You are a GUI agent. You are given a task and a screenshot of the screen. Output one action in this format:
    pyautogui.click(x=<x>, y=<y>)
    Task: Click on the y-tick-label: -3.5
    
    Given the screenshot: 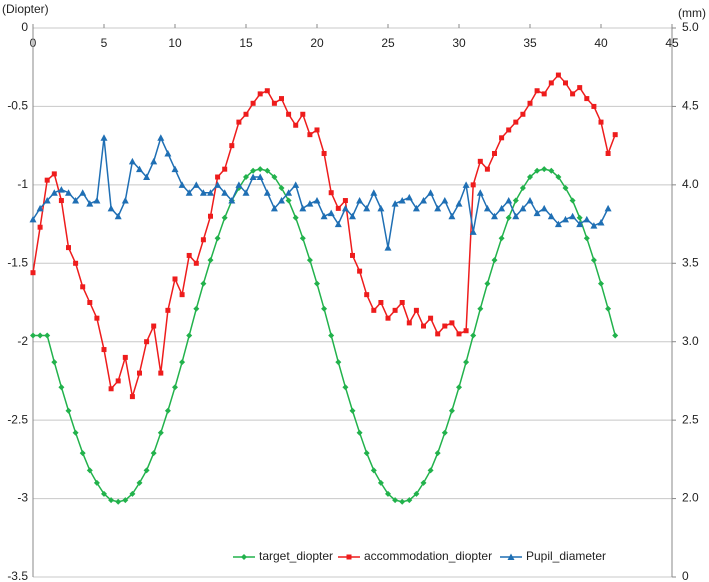 What is the action you would take?
    pyautogui.click(x=17, y=575)
    